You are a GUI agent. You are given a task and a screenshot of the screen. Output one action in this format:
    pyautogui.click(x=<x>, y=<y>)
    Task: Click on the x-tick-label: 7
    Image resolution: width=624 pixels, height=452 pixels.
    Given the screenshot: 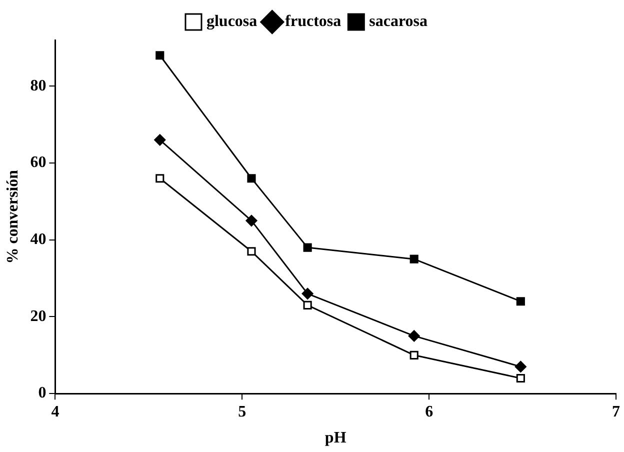 What is the action you would take?
    pyautogui.click(x=616, y=411)
    